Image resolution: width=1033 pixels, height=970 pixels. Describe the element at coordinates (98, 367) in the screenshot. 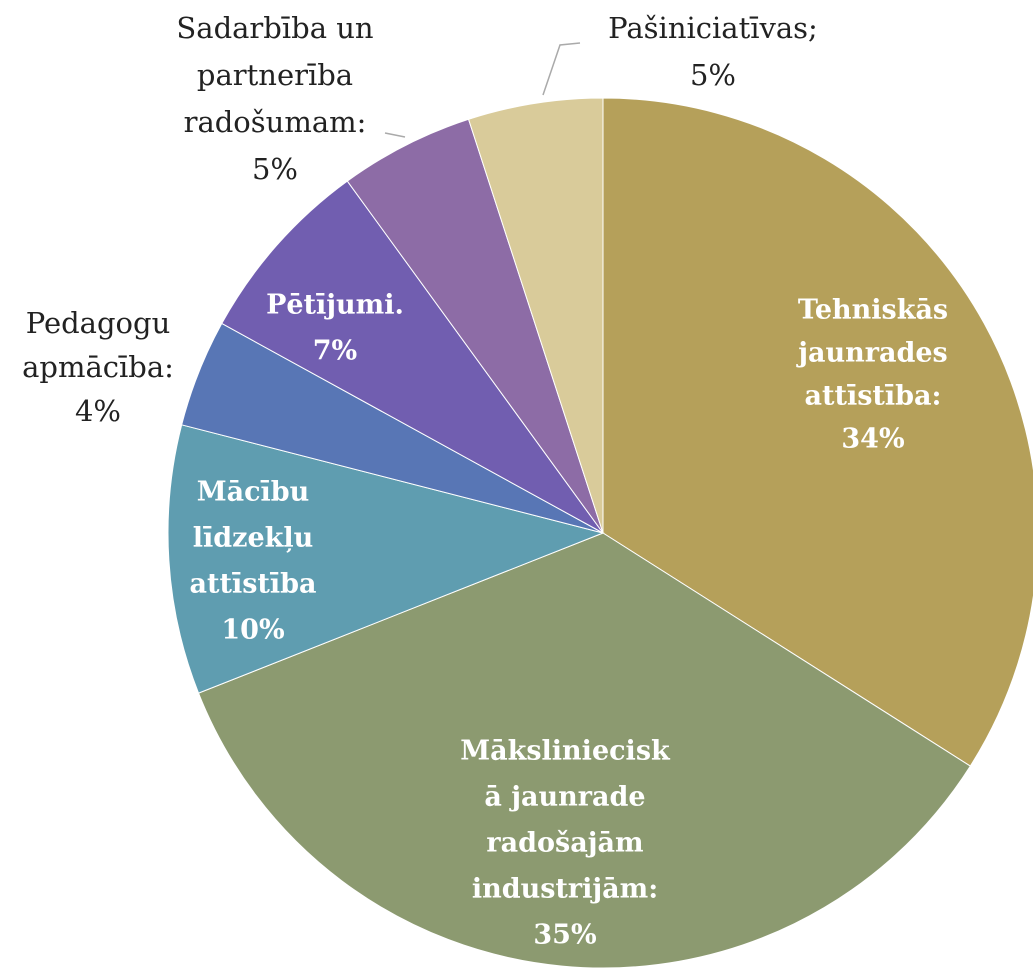

I see `slice-label: apmācība:` at that location.